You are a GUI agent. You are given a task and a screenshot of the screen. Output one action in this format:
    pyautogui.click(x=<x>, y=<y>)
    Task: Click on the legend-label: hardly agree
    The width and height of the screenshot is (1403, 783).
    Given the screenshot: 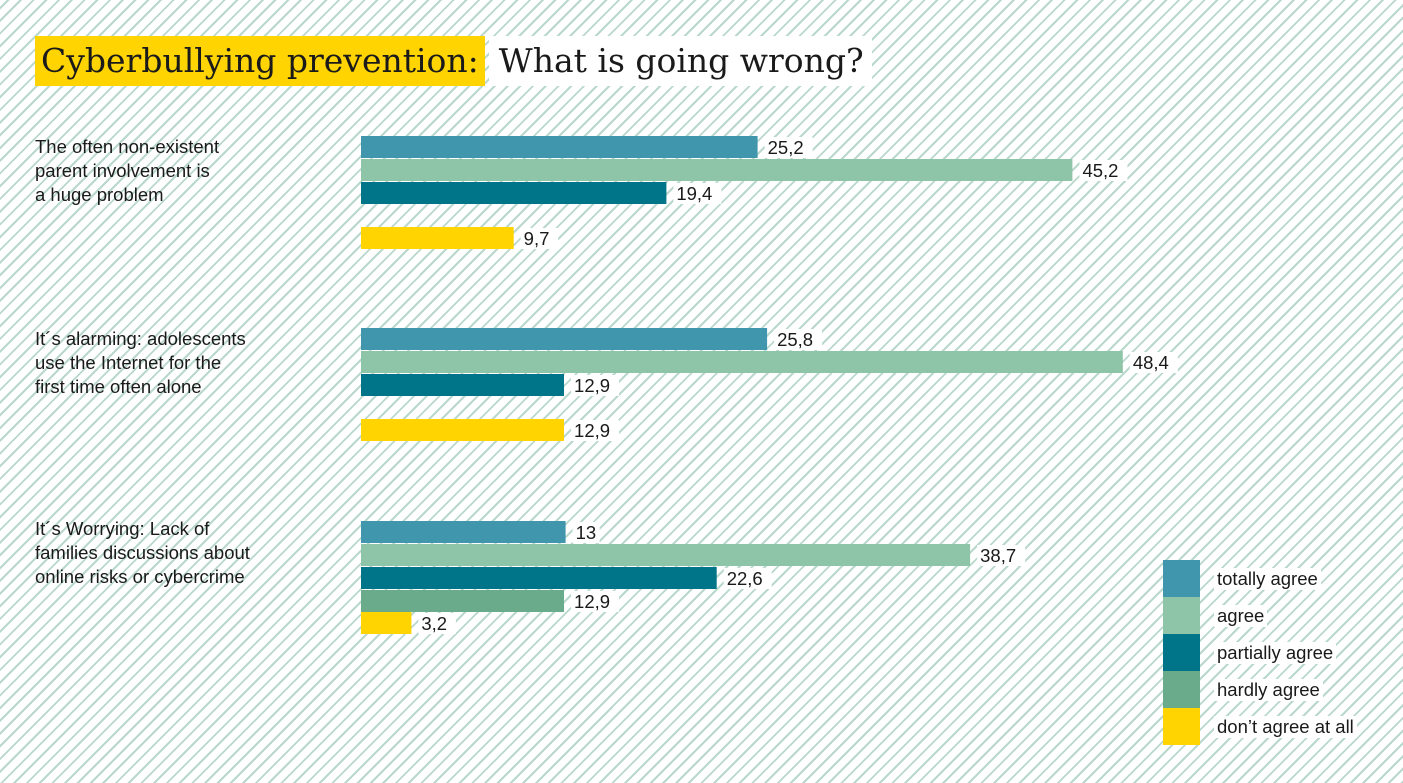 What is the action you would take?
    pyautogui.click(x=1268, y=689)
    